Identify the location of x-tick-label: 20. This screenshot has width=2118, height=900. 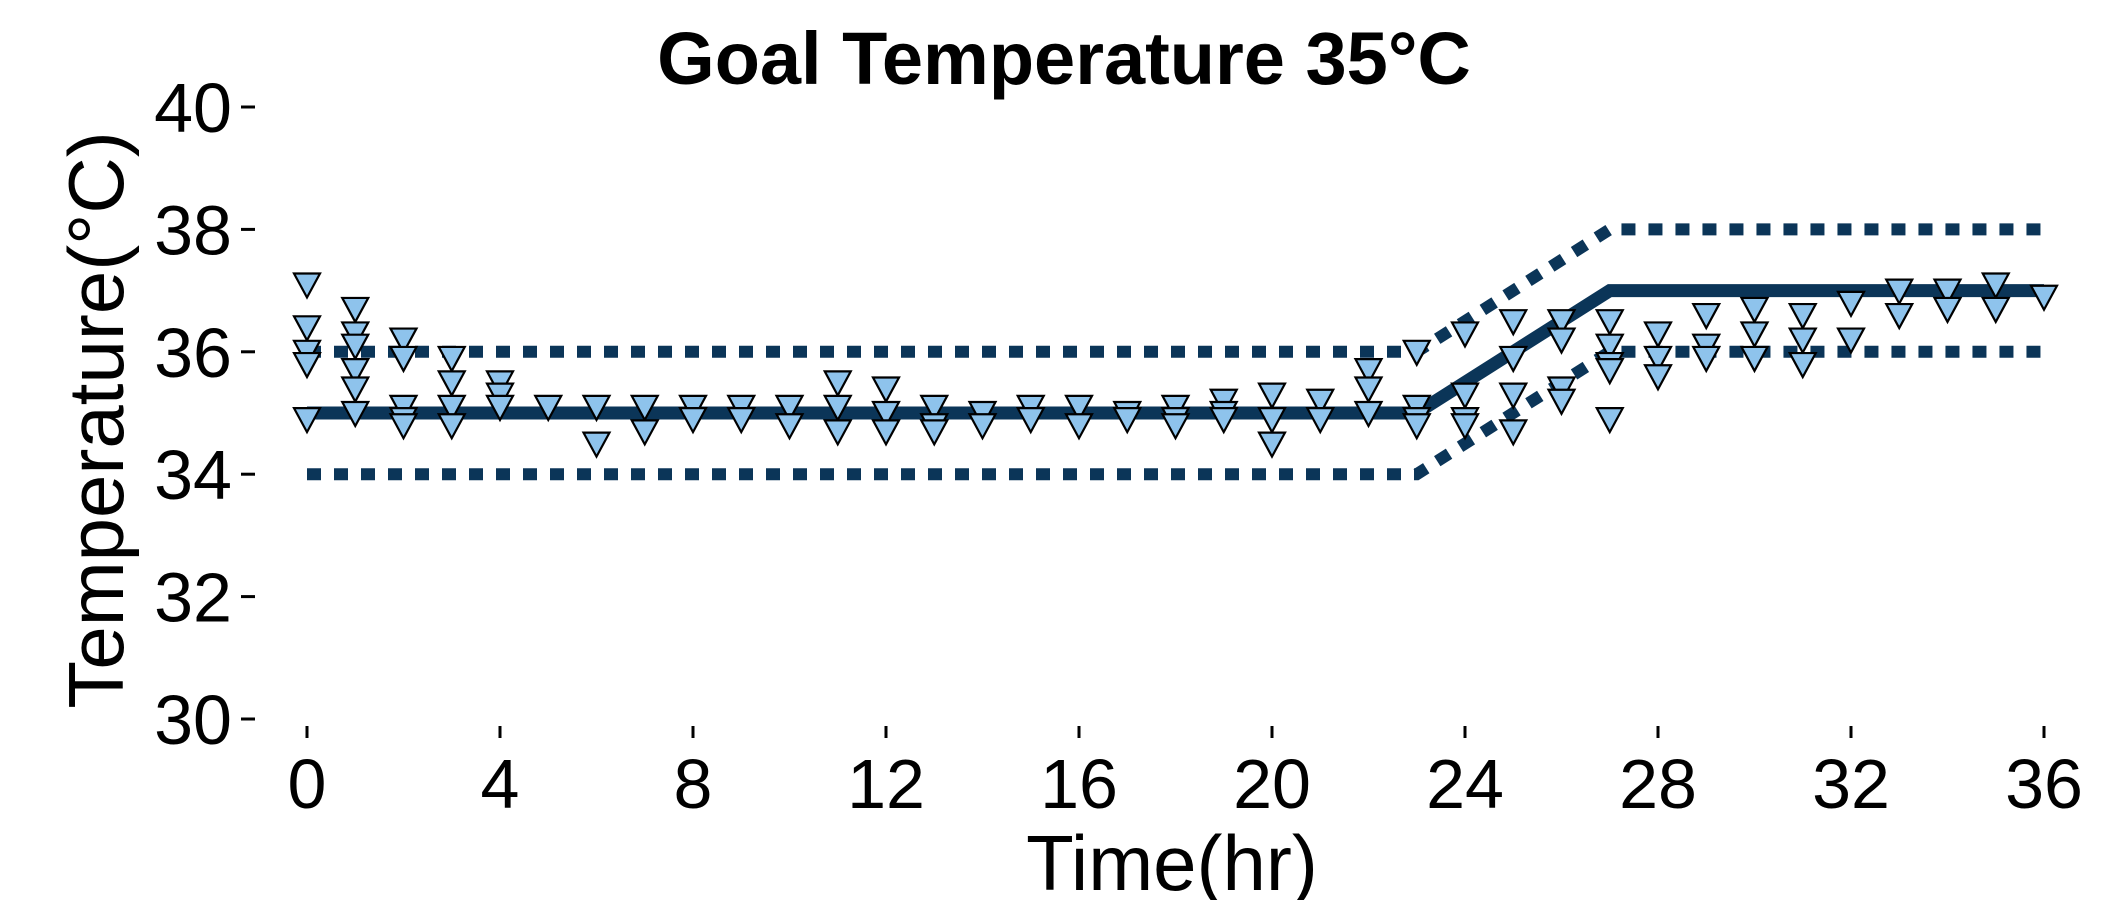
(1272, 784).